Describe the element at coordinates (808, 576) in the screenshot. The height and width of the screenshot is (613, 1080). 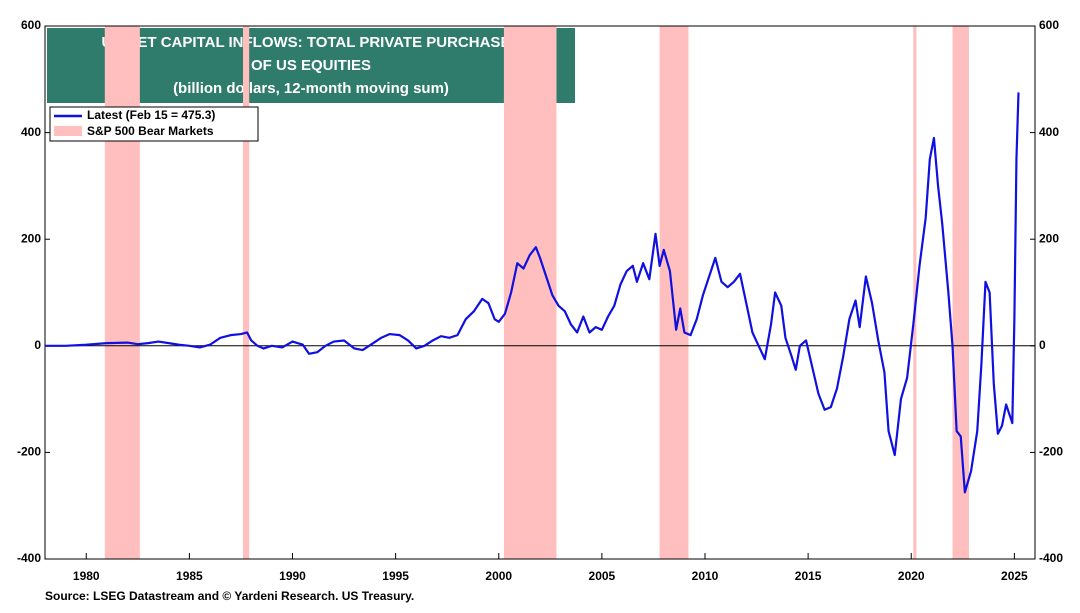
I see `x-tick-label: 2015` at that location.